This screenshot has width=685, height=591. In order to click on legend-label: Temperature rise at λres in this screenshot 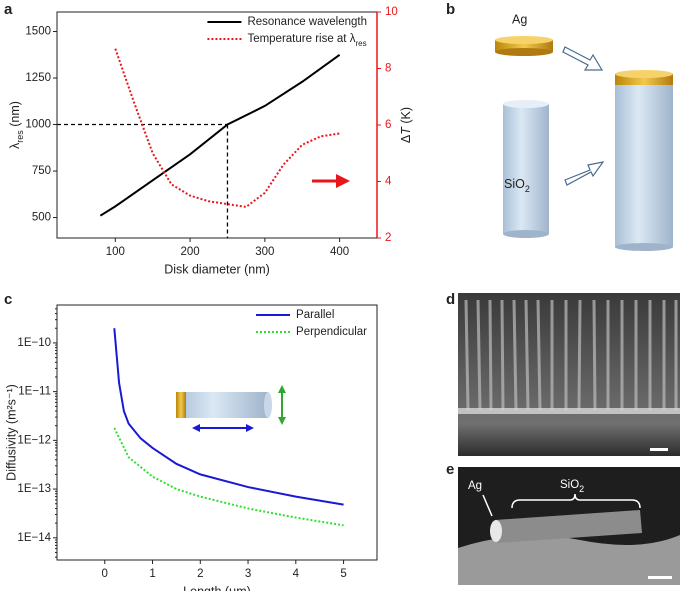, I will do `click(306, 40)`.